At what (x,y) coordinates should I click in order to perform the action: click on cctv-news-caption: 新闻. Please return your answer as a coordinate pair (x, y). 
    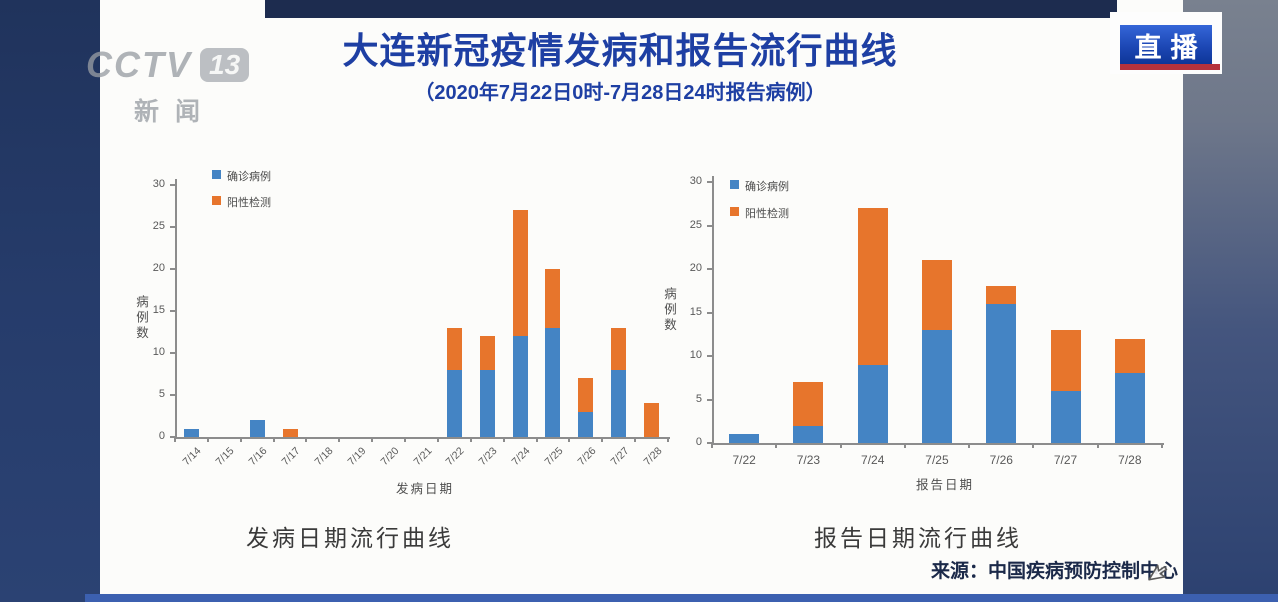
    Looking at the image, I should click on (175, 112).